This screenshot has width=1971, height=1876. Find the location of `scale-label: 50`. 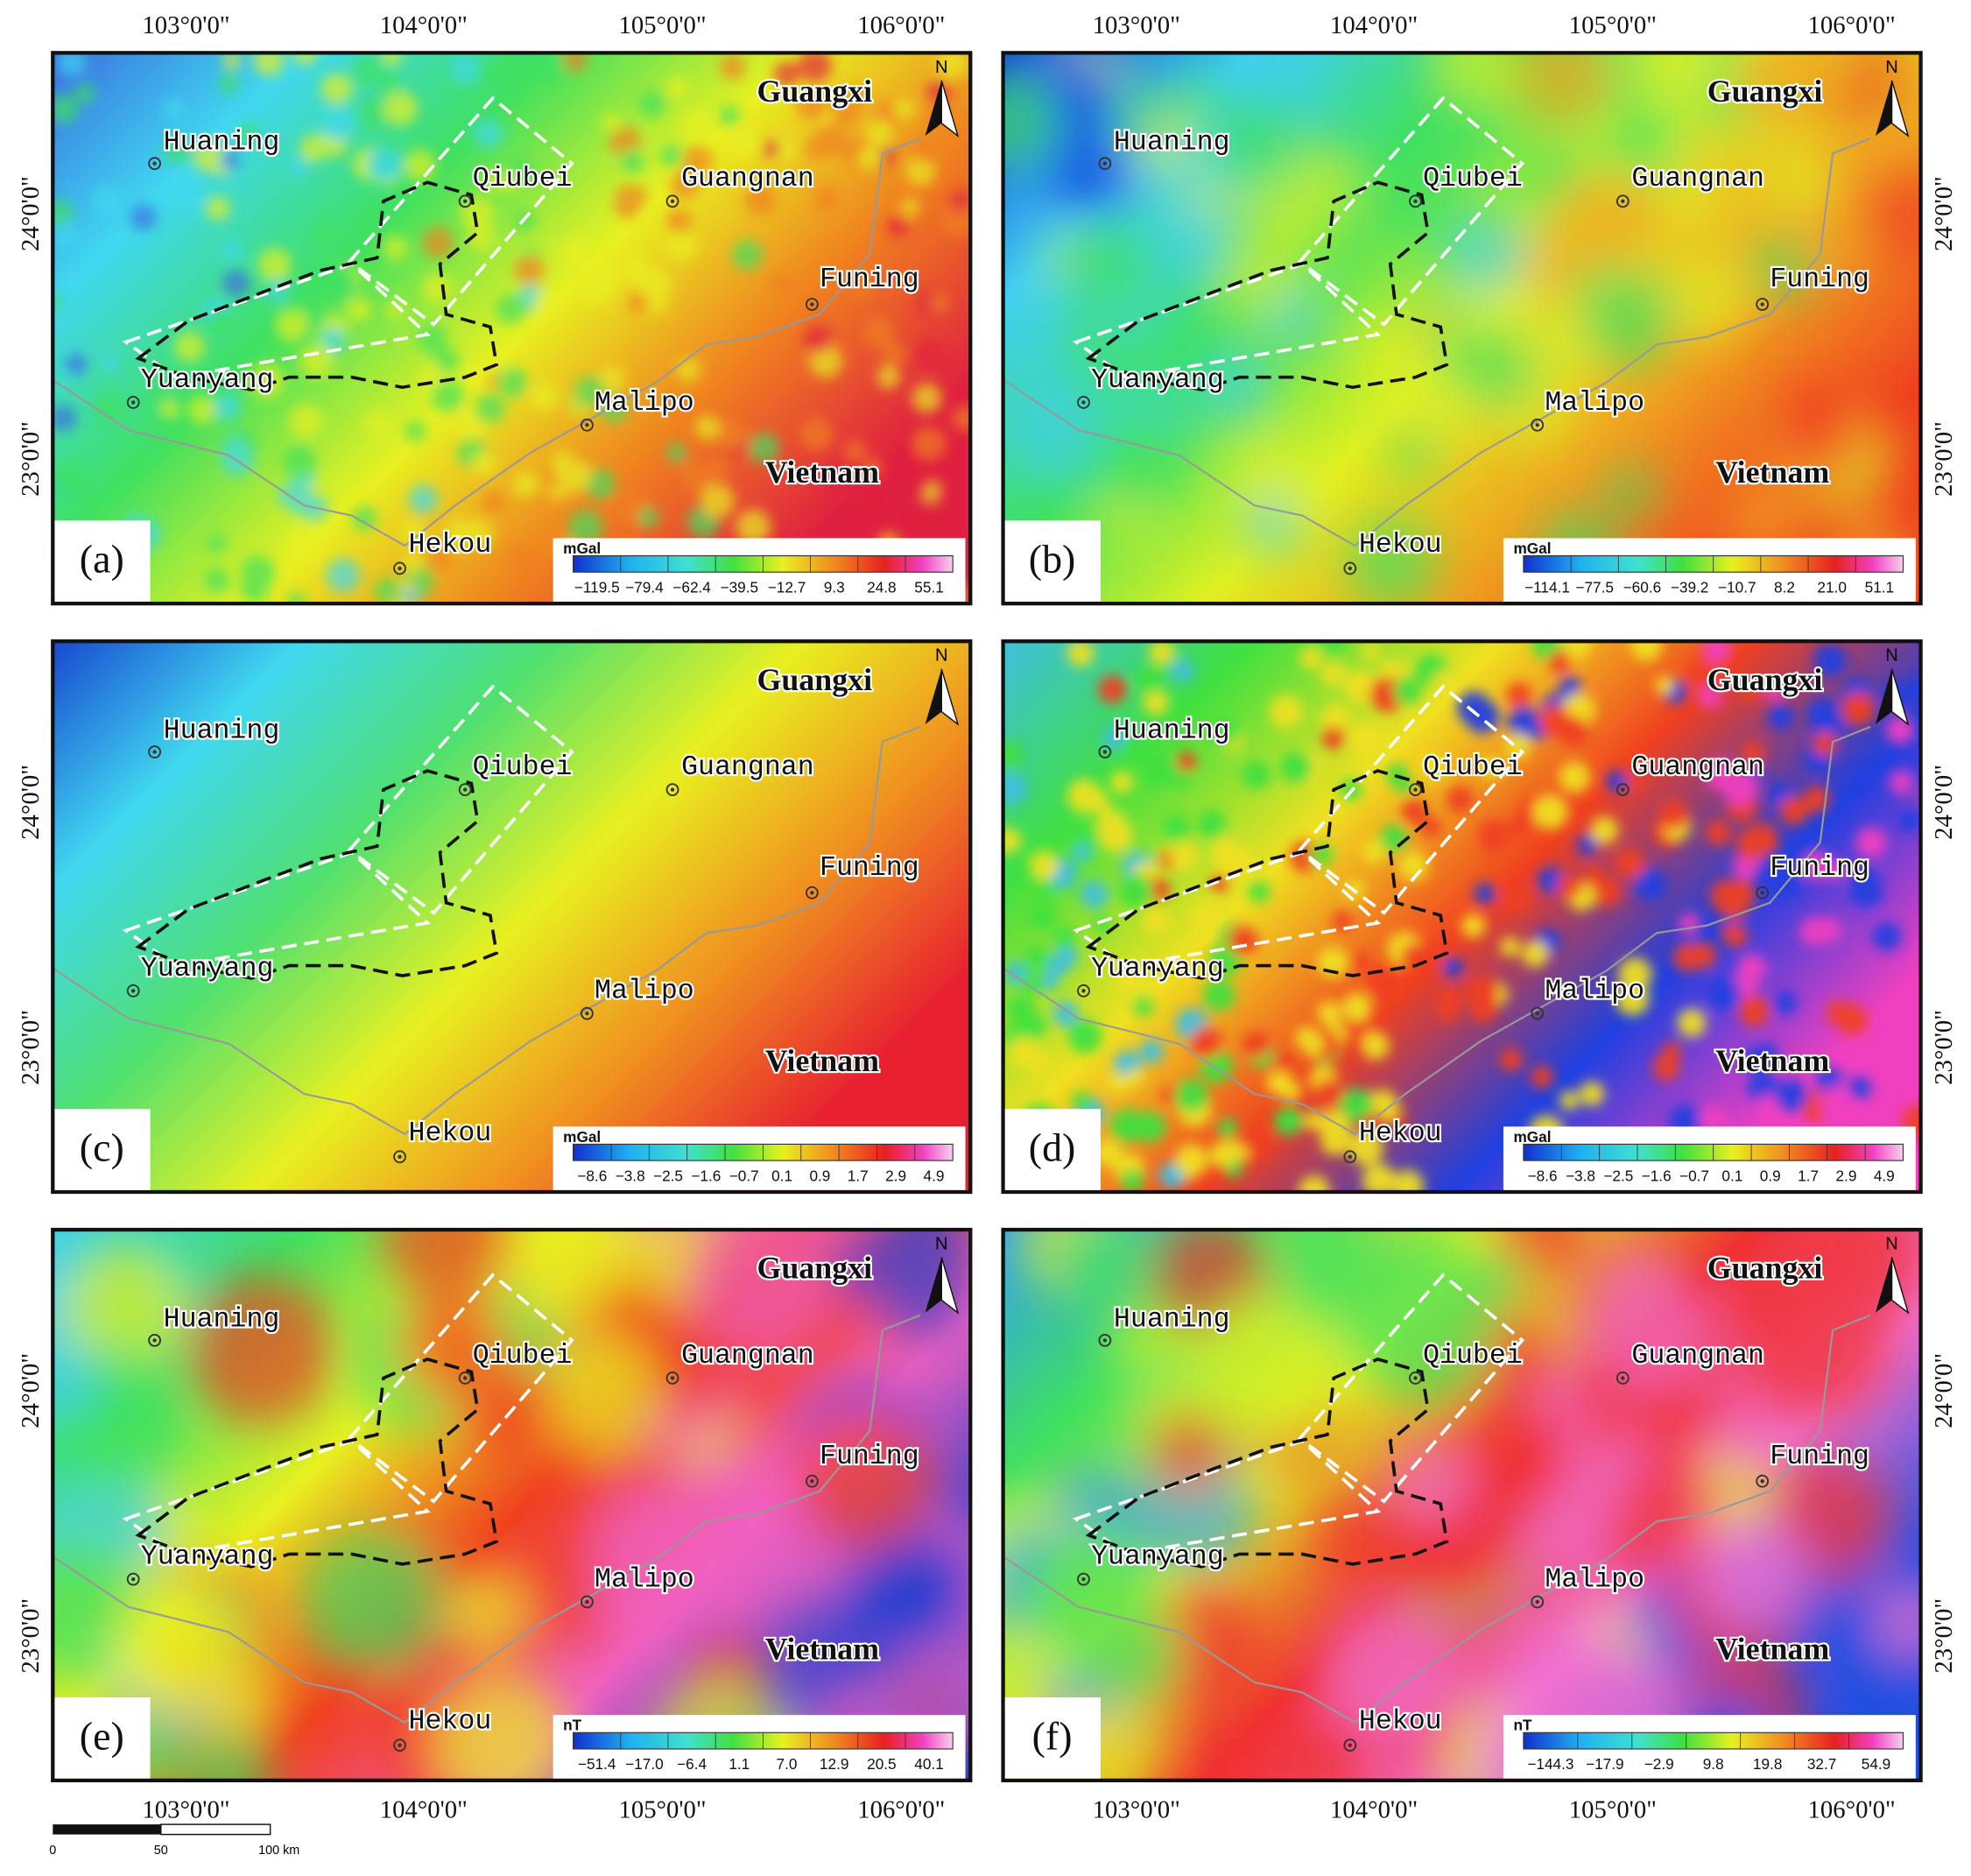

scale-label: 50 is located at coordinates (161, 1851).